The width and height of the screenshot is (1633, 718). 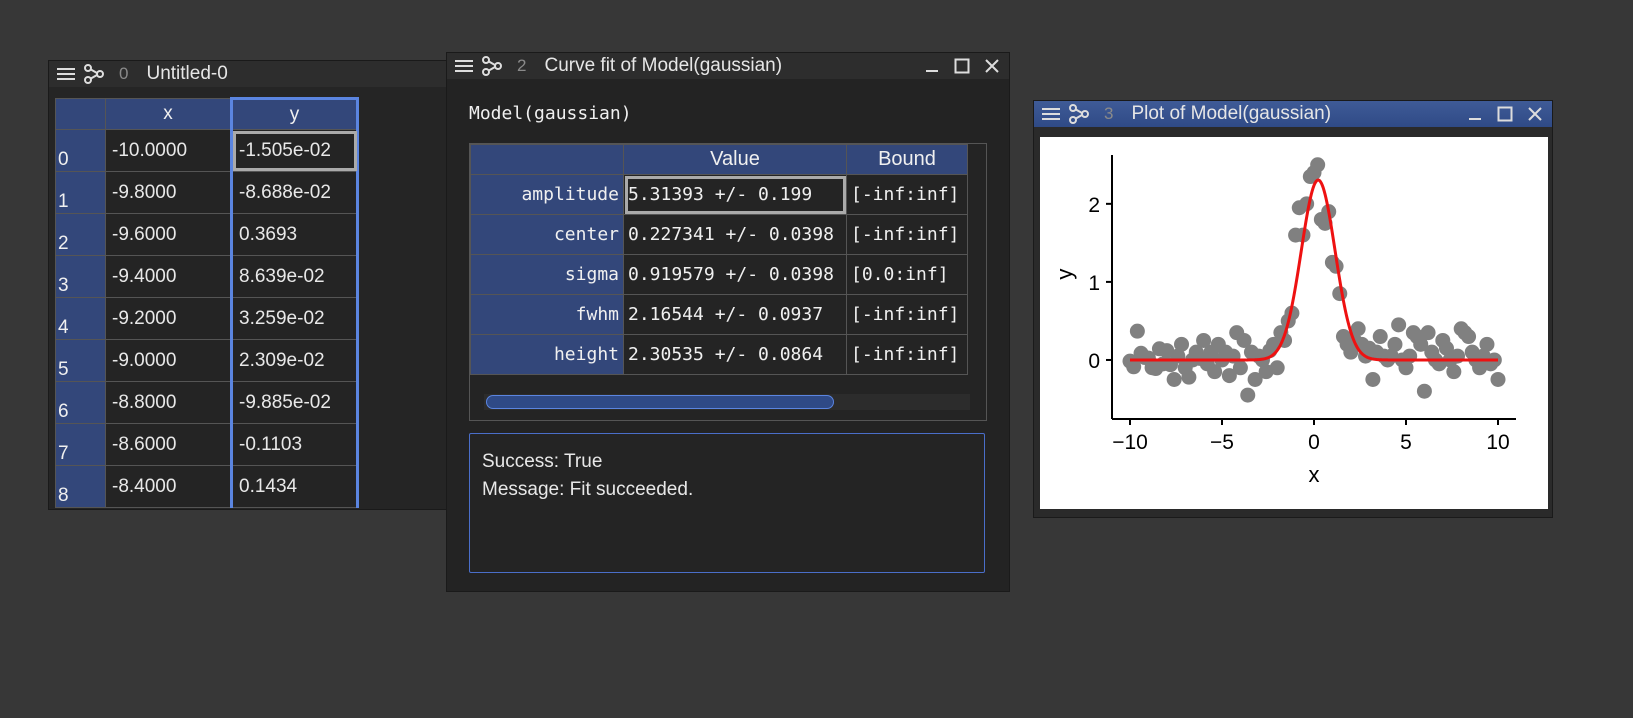 What do you see at coordinates (294, 276) in the screenshot?
I see `cell-y: 8.639e-02` at bounding box center [294, 276].